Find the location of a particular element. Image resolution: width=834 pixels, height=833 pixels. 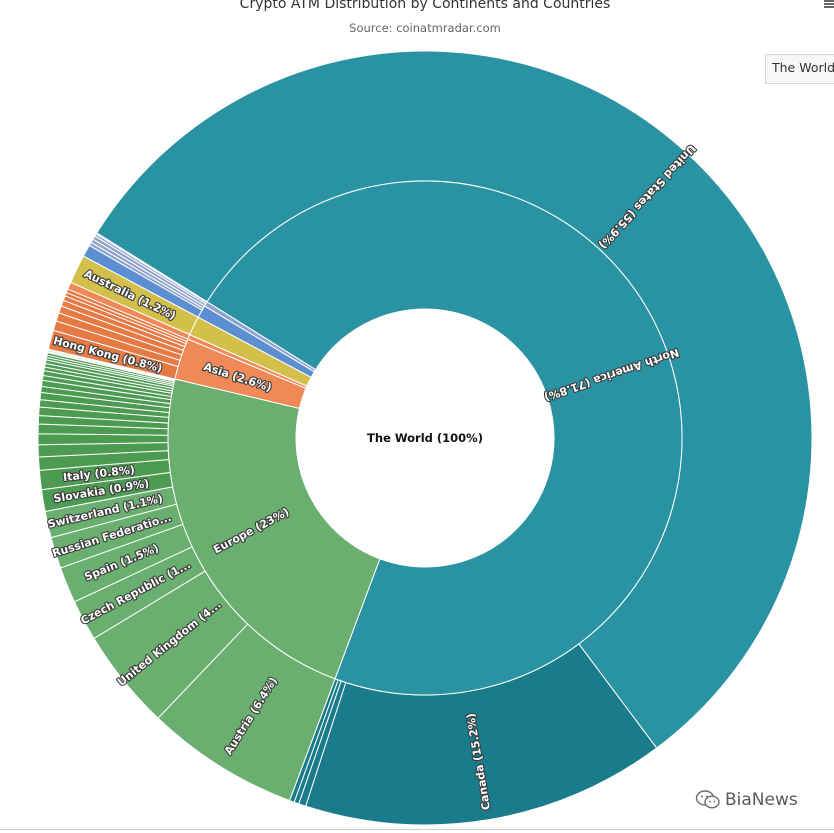

root-label: The World (100%) is located at coordinates (425, 438).